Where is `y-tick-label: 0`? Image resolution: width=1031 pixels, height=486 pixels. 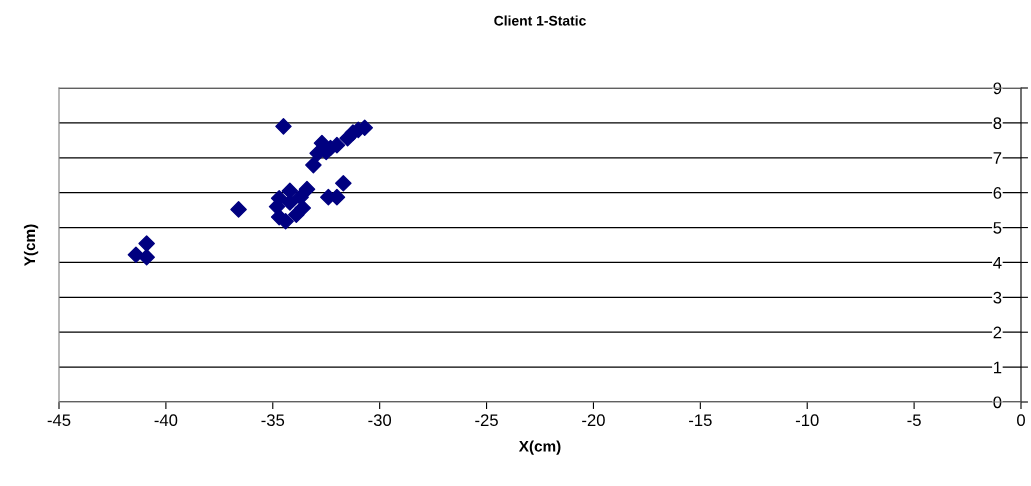
y-tick-label: 0 is located at coordinates (997, 402).